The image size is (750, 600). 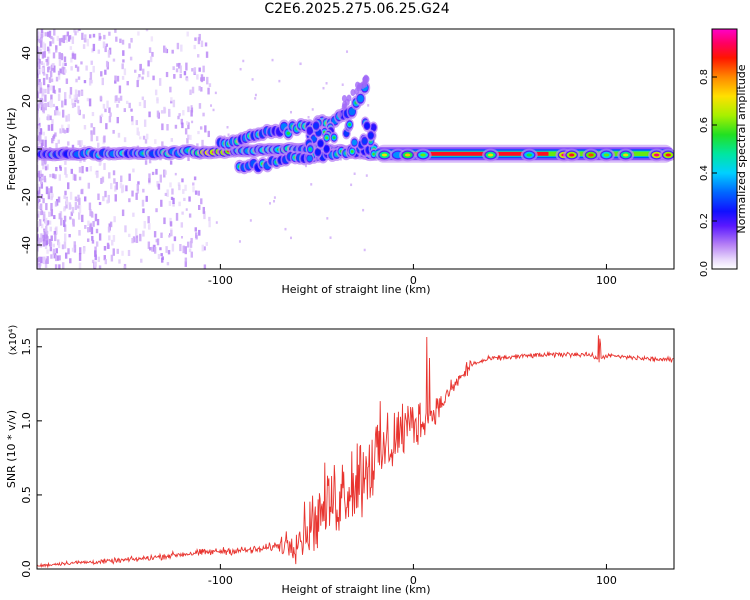 I want to click on spectrogram-x-tick-label: 100, so click(x=606, y=280).